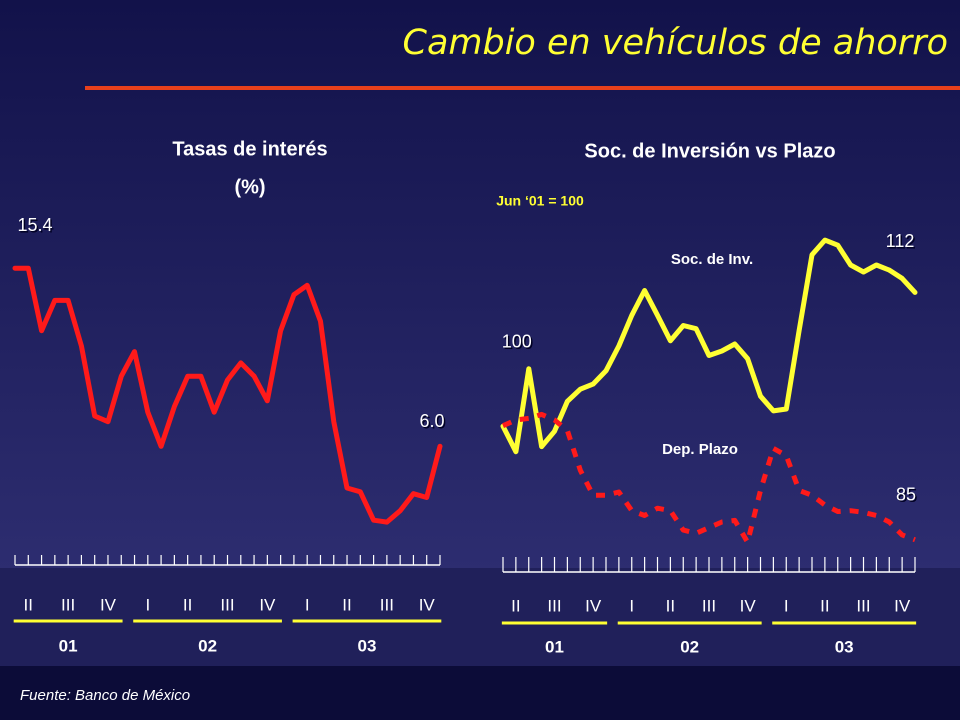 This screenshot has height=720, width=960. Describe the element at coordinates (105, 695) in the screenshot. I see `source-note: Fuente: Banco de México` at that location.